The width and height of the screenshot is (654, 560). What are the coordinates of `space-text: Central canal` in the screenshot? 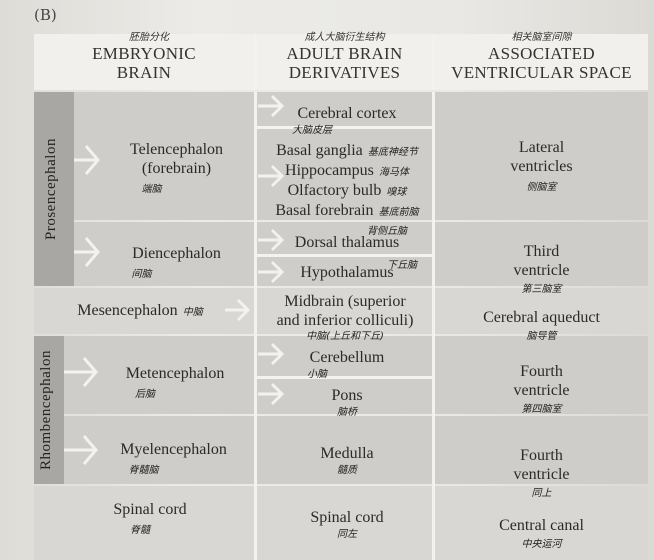 It's located at (541, 525).